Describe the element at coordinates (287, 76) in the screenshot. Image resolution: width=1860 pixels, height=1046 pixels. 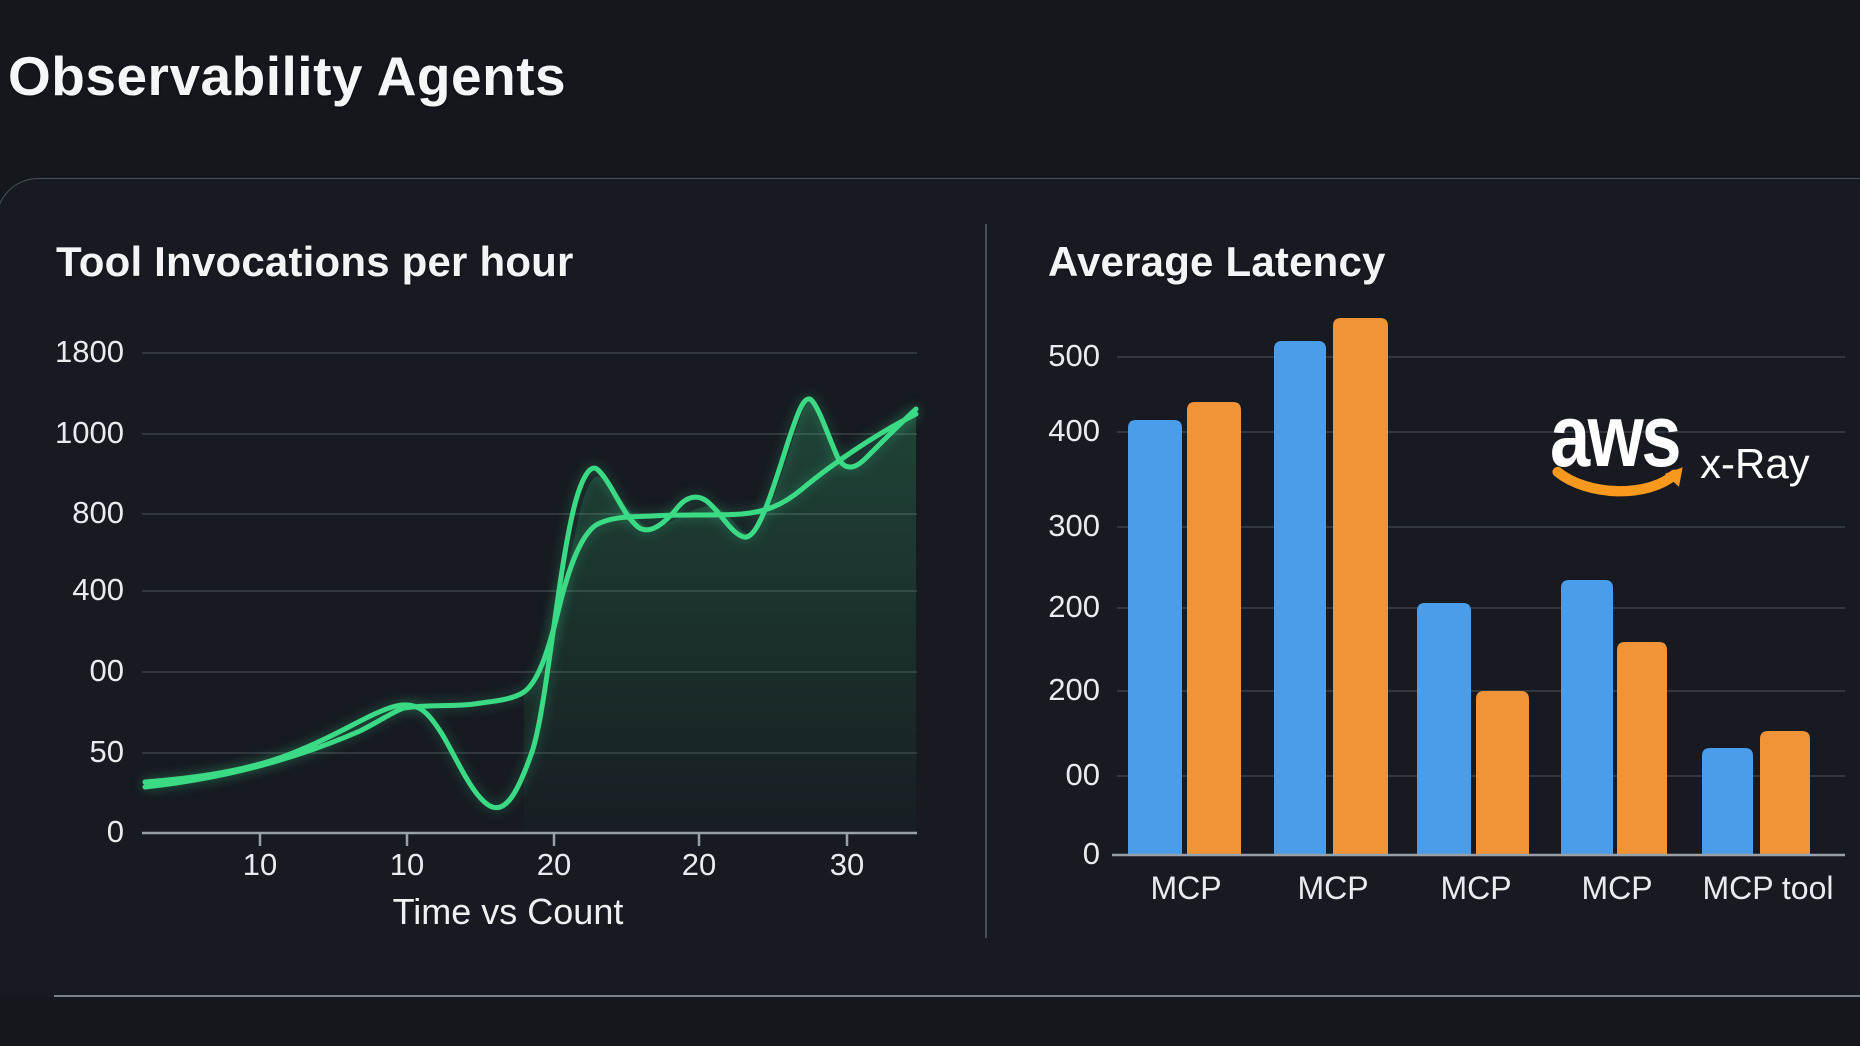
I see `page-title: Observability Agents` at that location.